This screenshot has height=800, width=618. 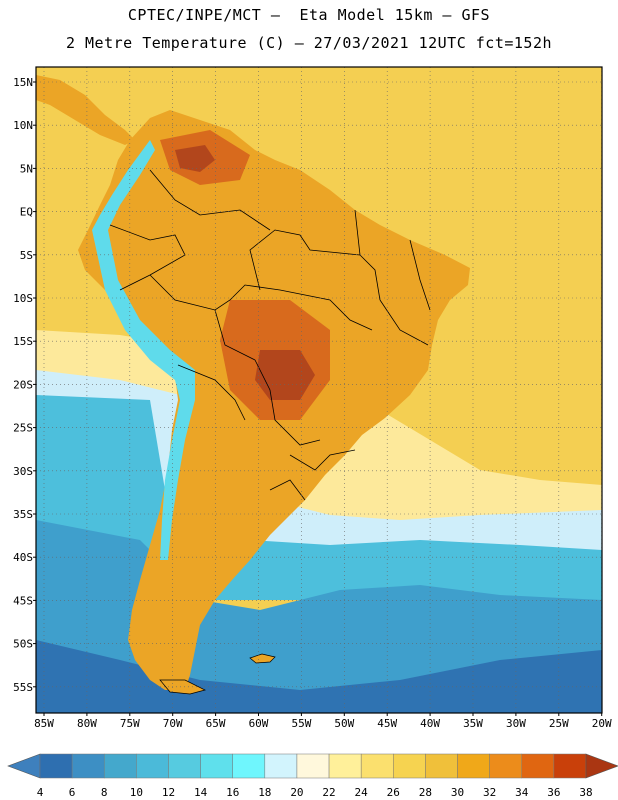 I want to click on lat-label: 15S, so click(x=23, y=341).